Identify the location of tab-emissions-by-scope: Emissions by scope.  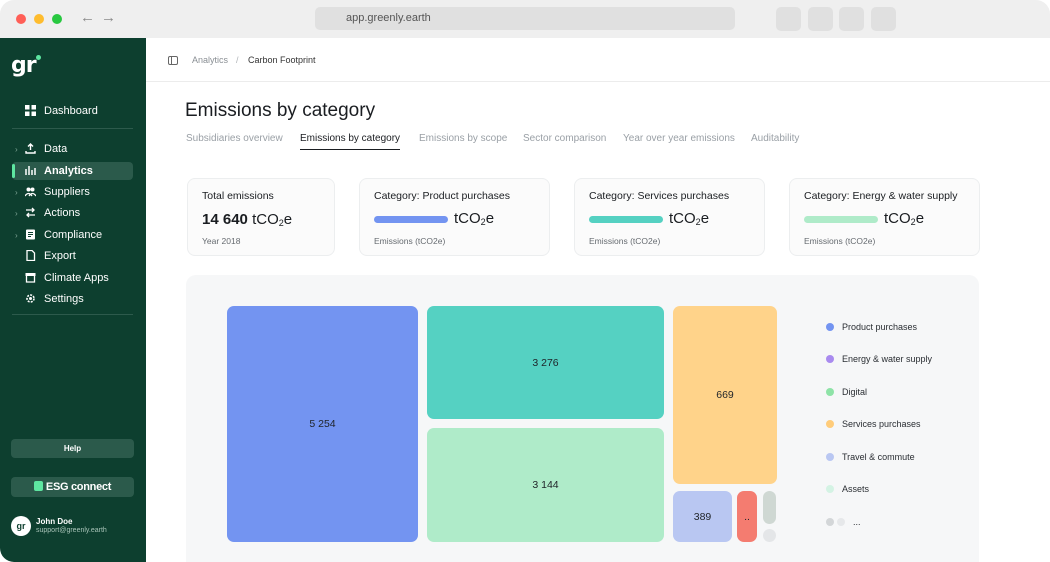
(463, 138).